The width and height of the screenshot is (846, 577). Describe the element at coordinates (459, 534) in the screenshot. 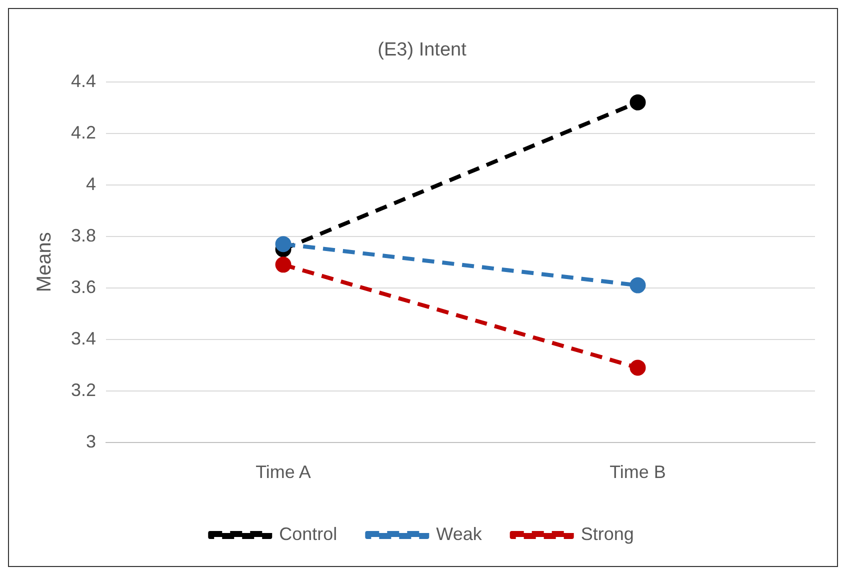

I see `legend-label: Weak` at that location.